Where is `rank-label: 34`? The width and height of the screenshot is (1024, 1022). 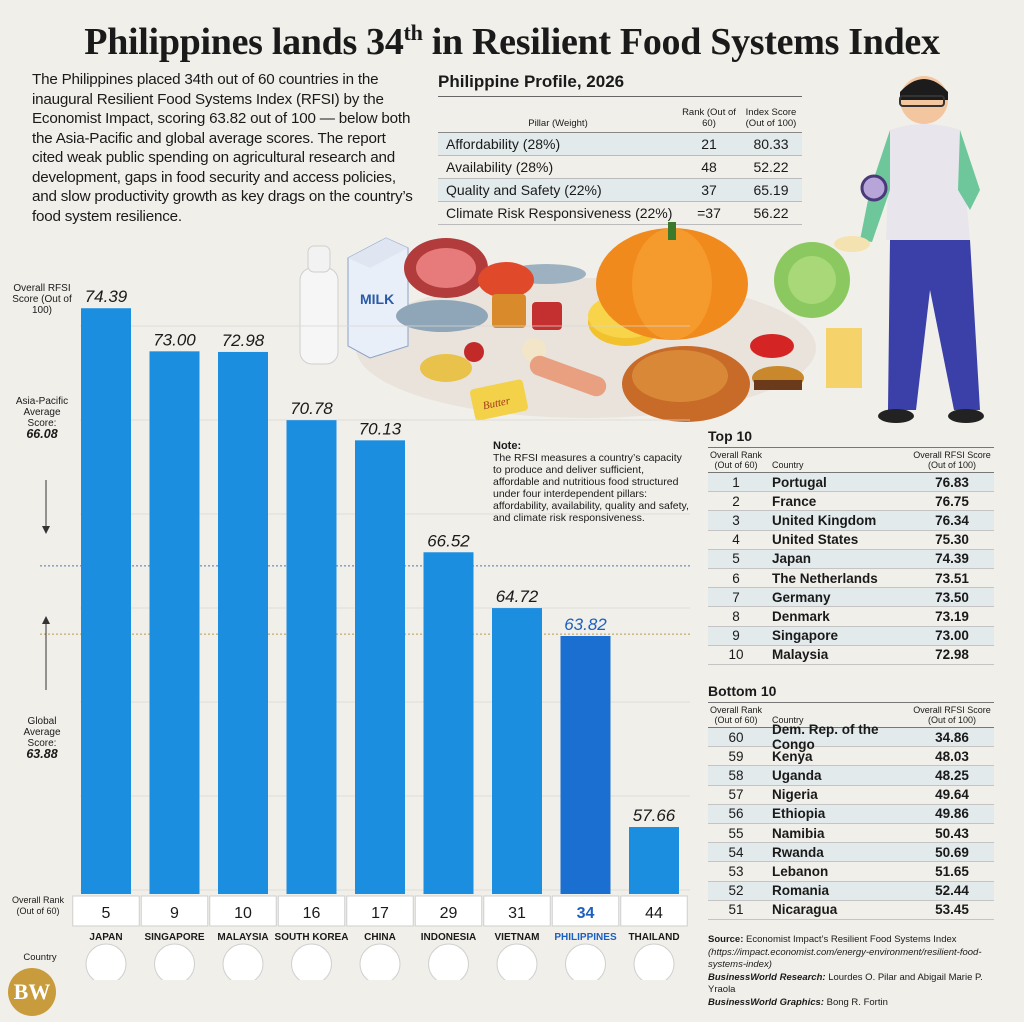
rank-label: 34 is located at coordinates (586, 913).